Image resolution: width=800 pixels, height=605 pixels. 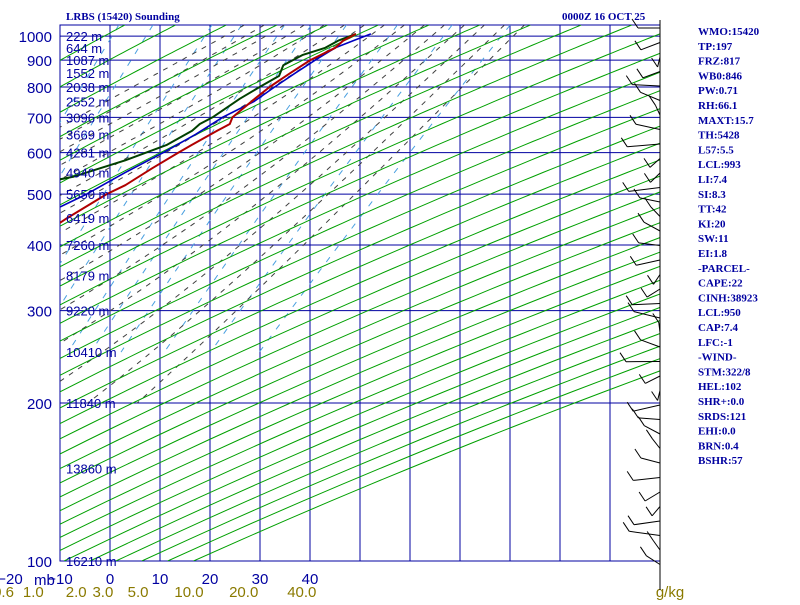 What do you see at coordinates (720, 76) in the screenshot?
I see `index-line: WB0:846` at bounding box center [720, 76].